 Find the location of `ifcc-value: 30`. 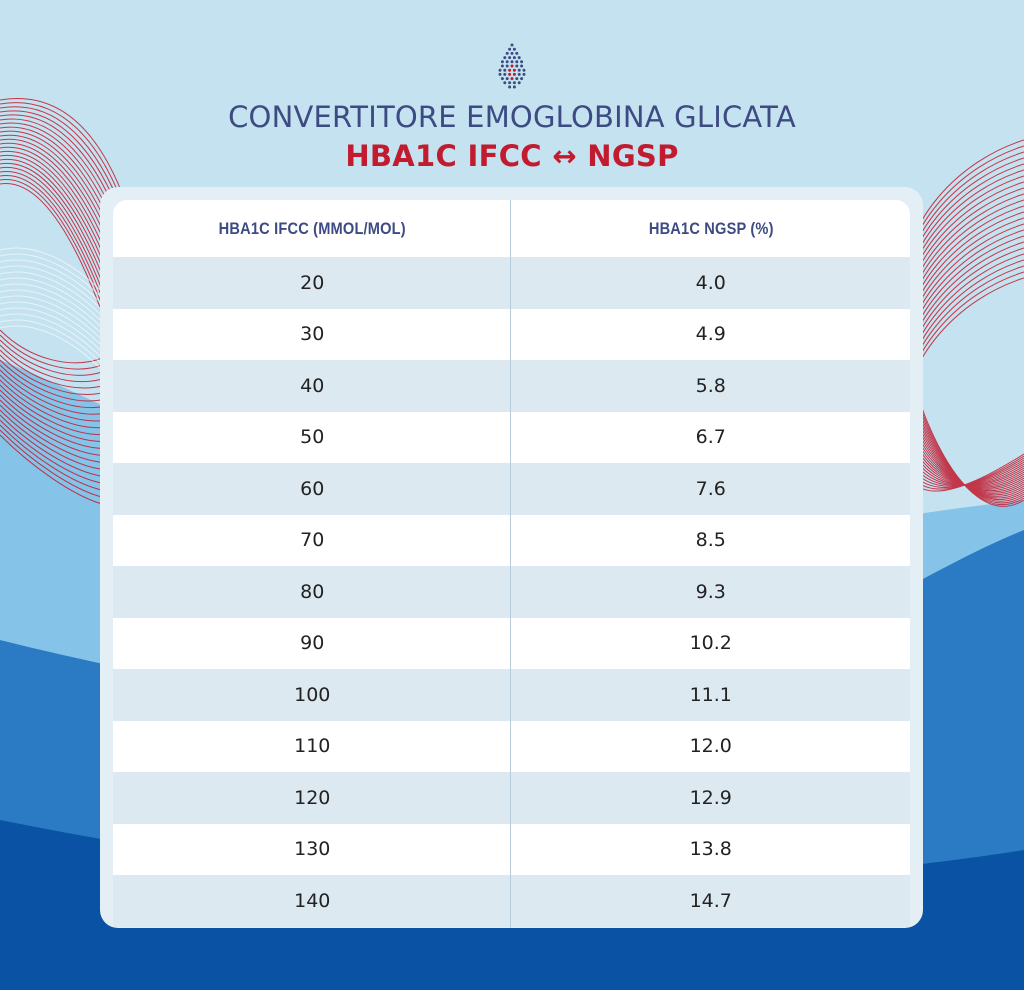

ifcc-value: 30 is located at coordinates (312, 334).